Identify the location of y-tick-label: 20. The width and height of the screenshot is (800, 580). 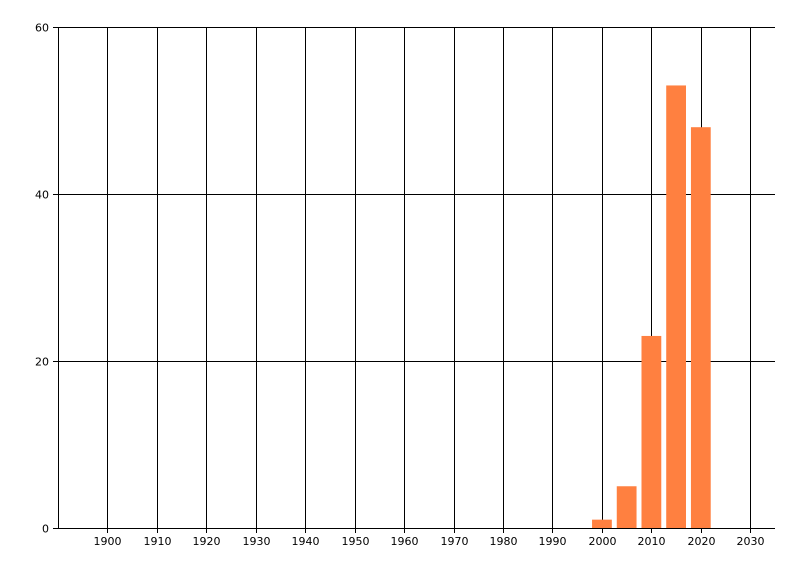
(42, 362).